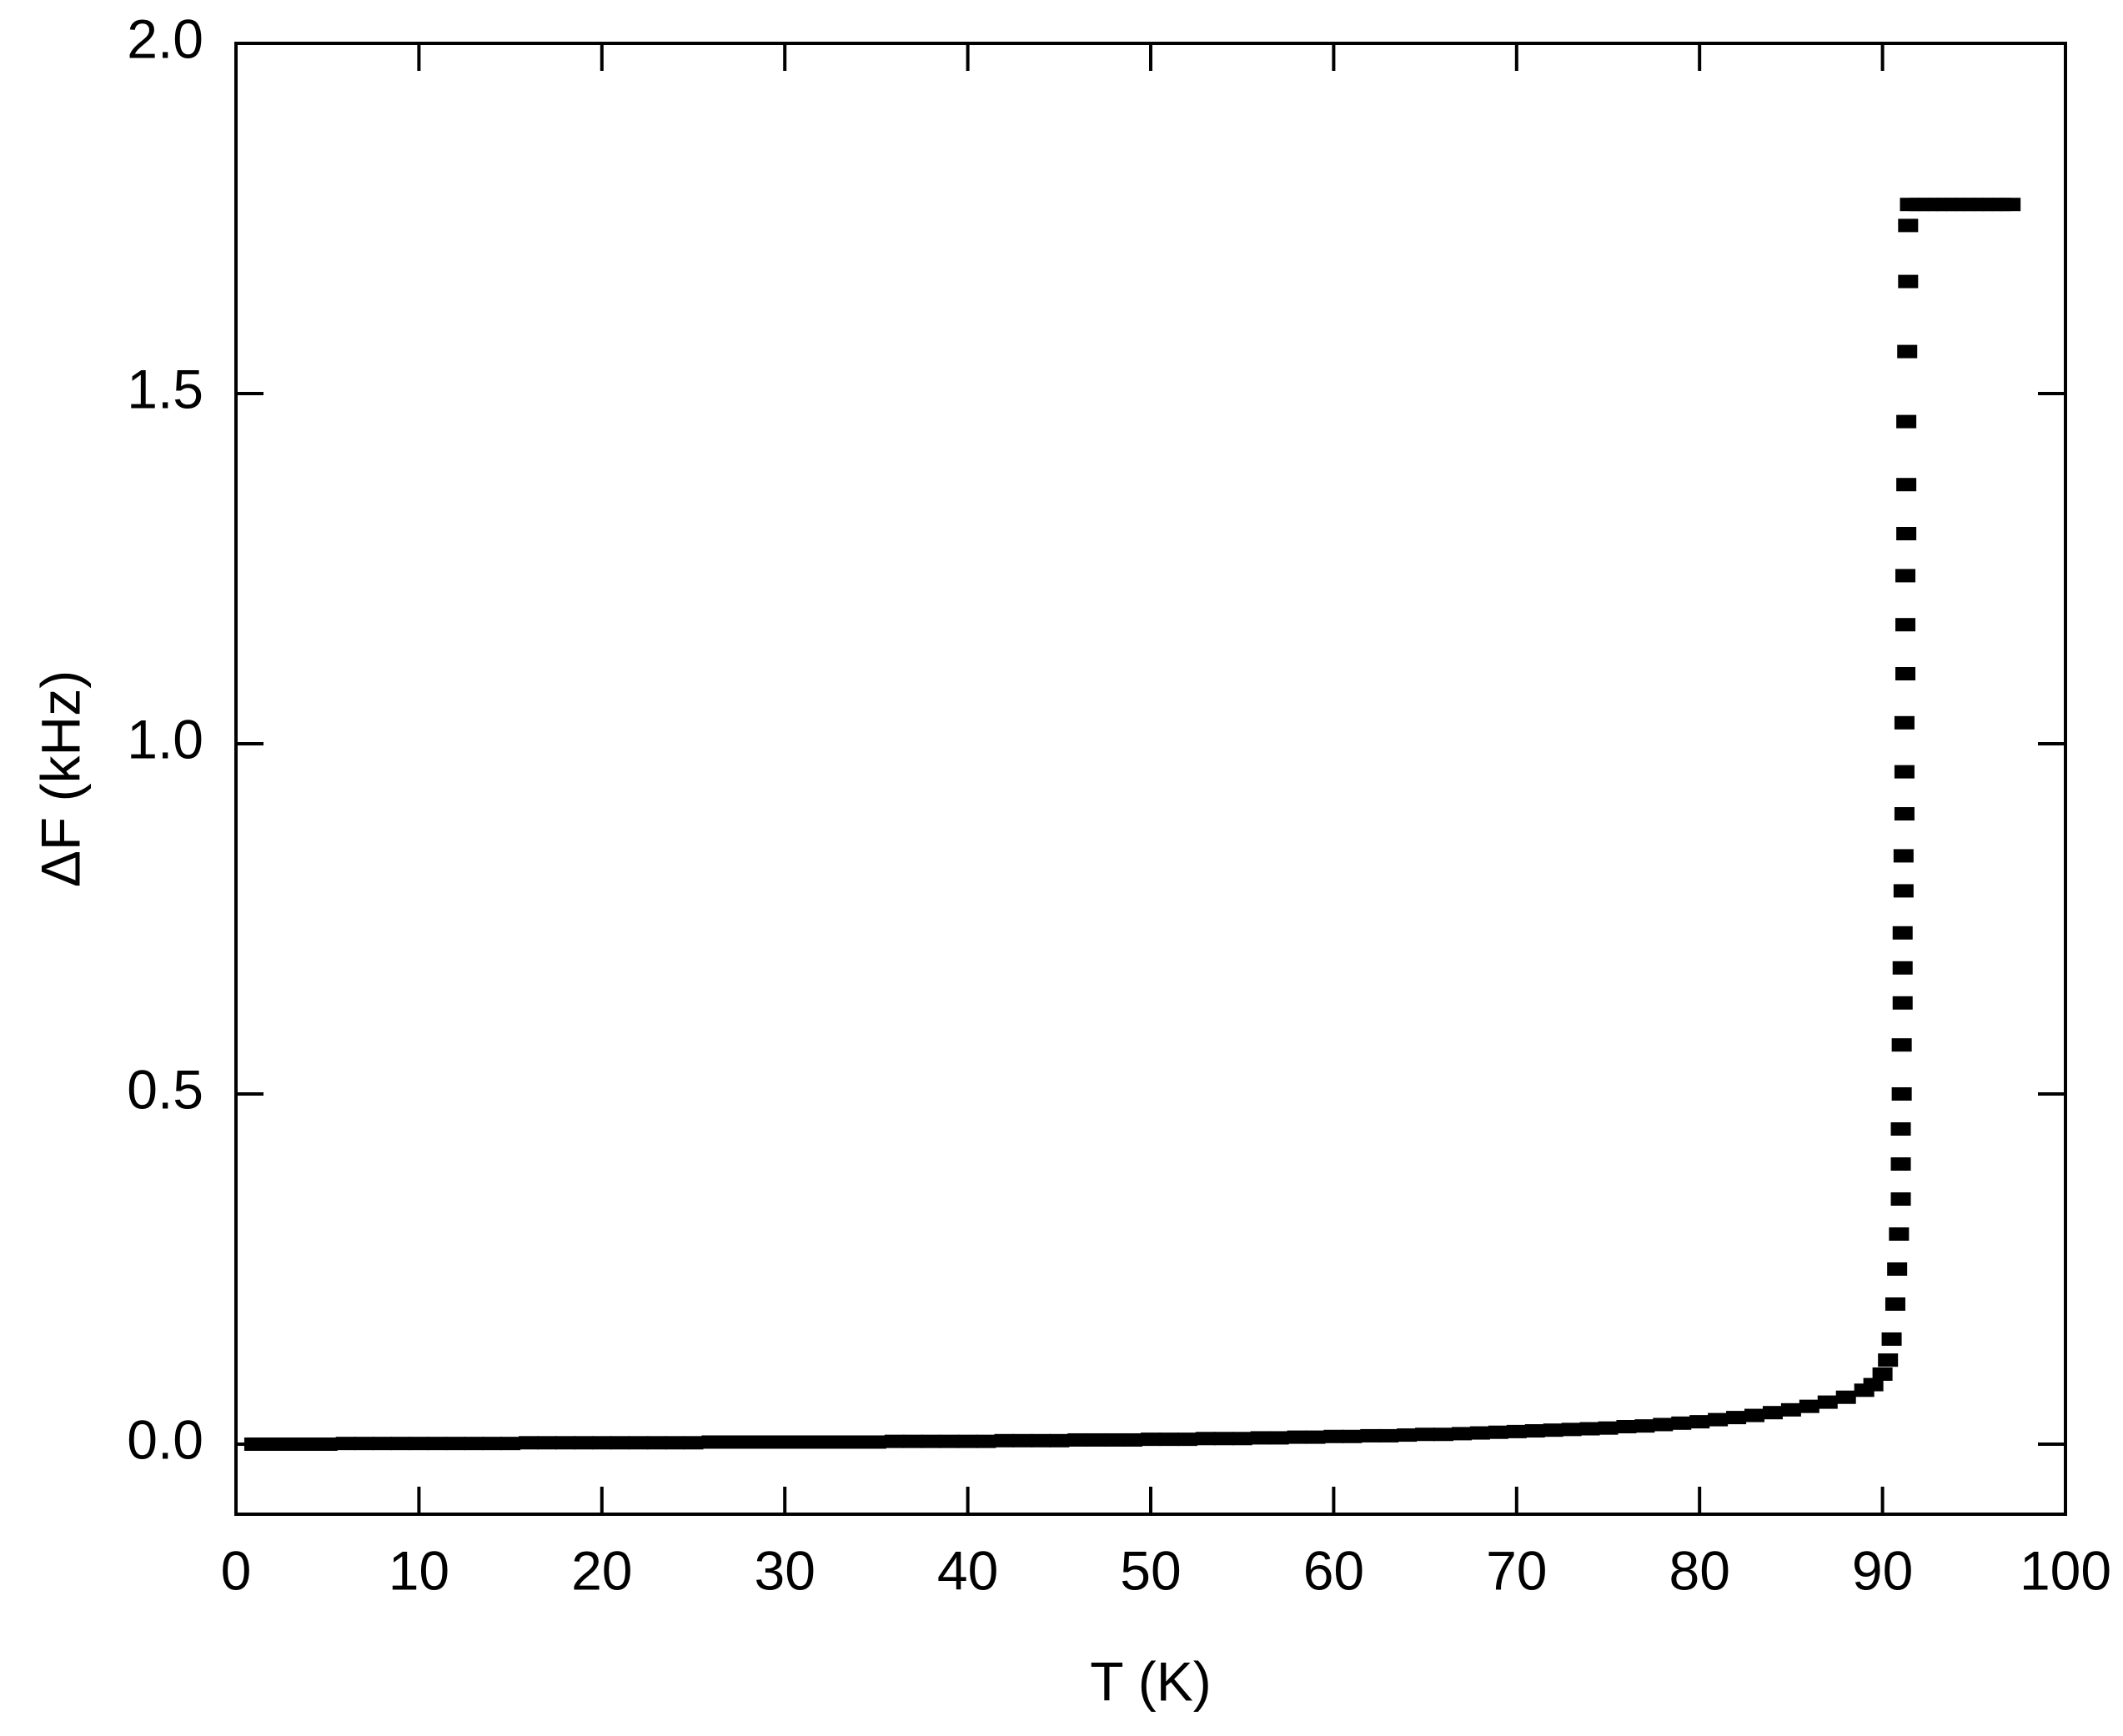 This screenshot has height=1736, width=2123. I want to click on x-tick-label: 90, so click(1882, 1570).